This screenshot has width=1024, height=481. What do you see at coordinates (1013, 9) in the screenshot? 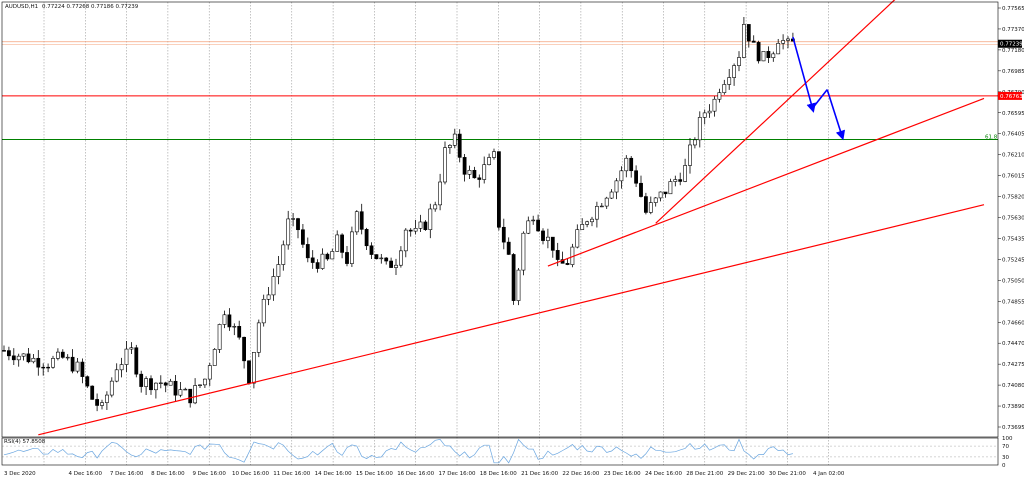
I see `y-tick-label: 0.77565` at bounding box center [1013, 9].